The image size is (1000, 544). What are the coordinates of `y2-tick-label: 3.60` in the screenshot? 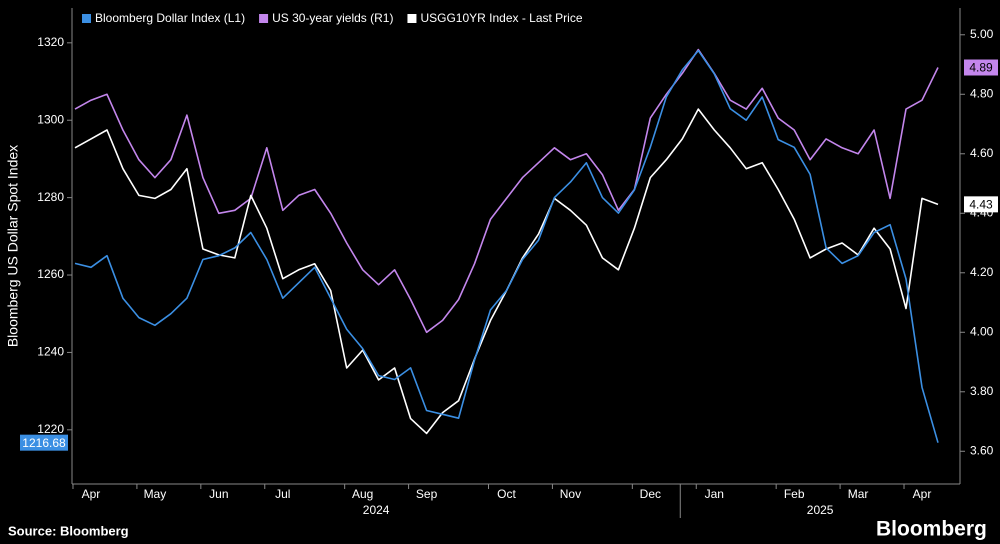 It's located at (982, 450).